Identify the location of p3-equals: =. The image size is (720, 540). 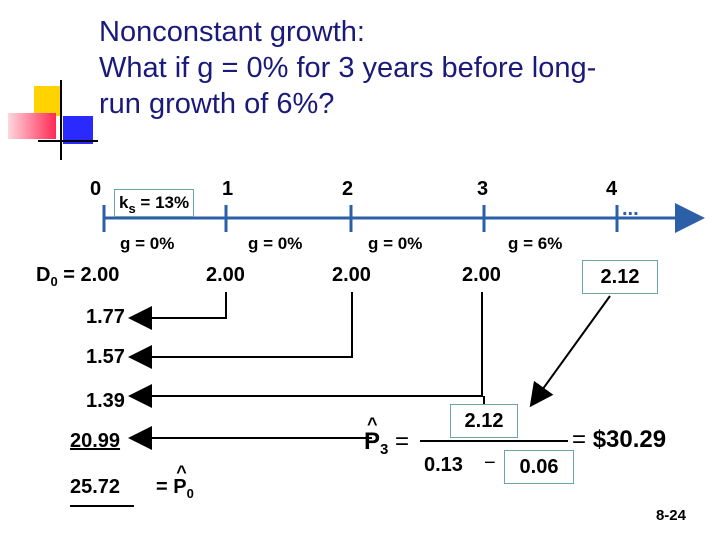
(402, 441).